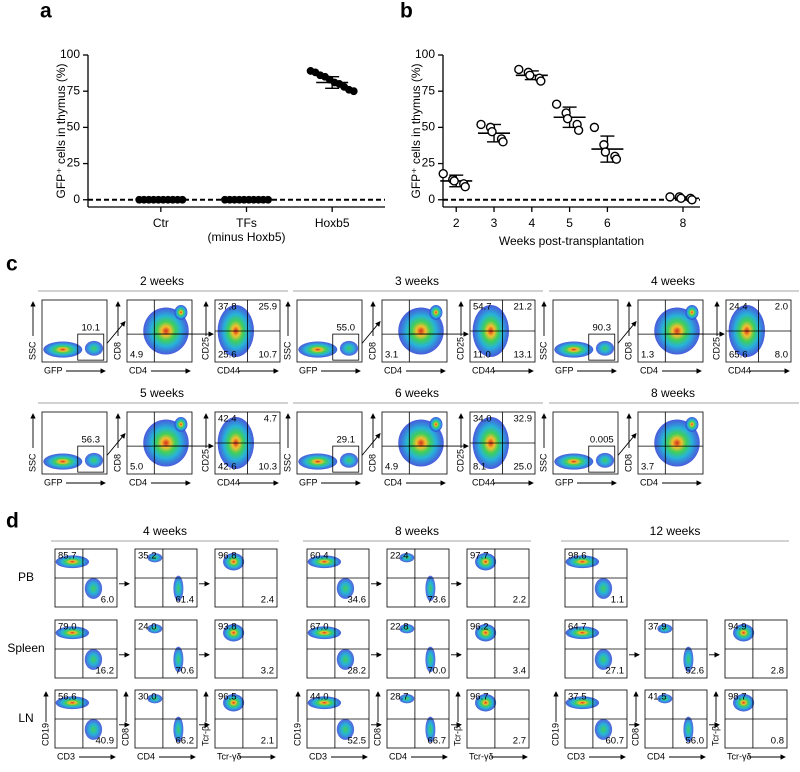  I want to click on x-tick-label: TFs, so click(246, 223).